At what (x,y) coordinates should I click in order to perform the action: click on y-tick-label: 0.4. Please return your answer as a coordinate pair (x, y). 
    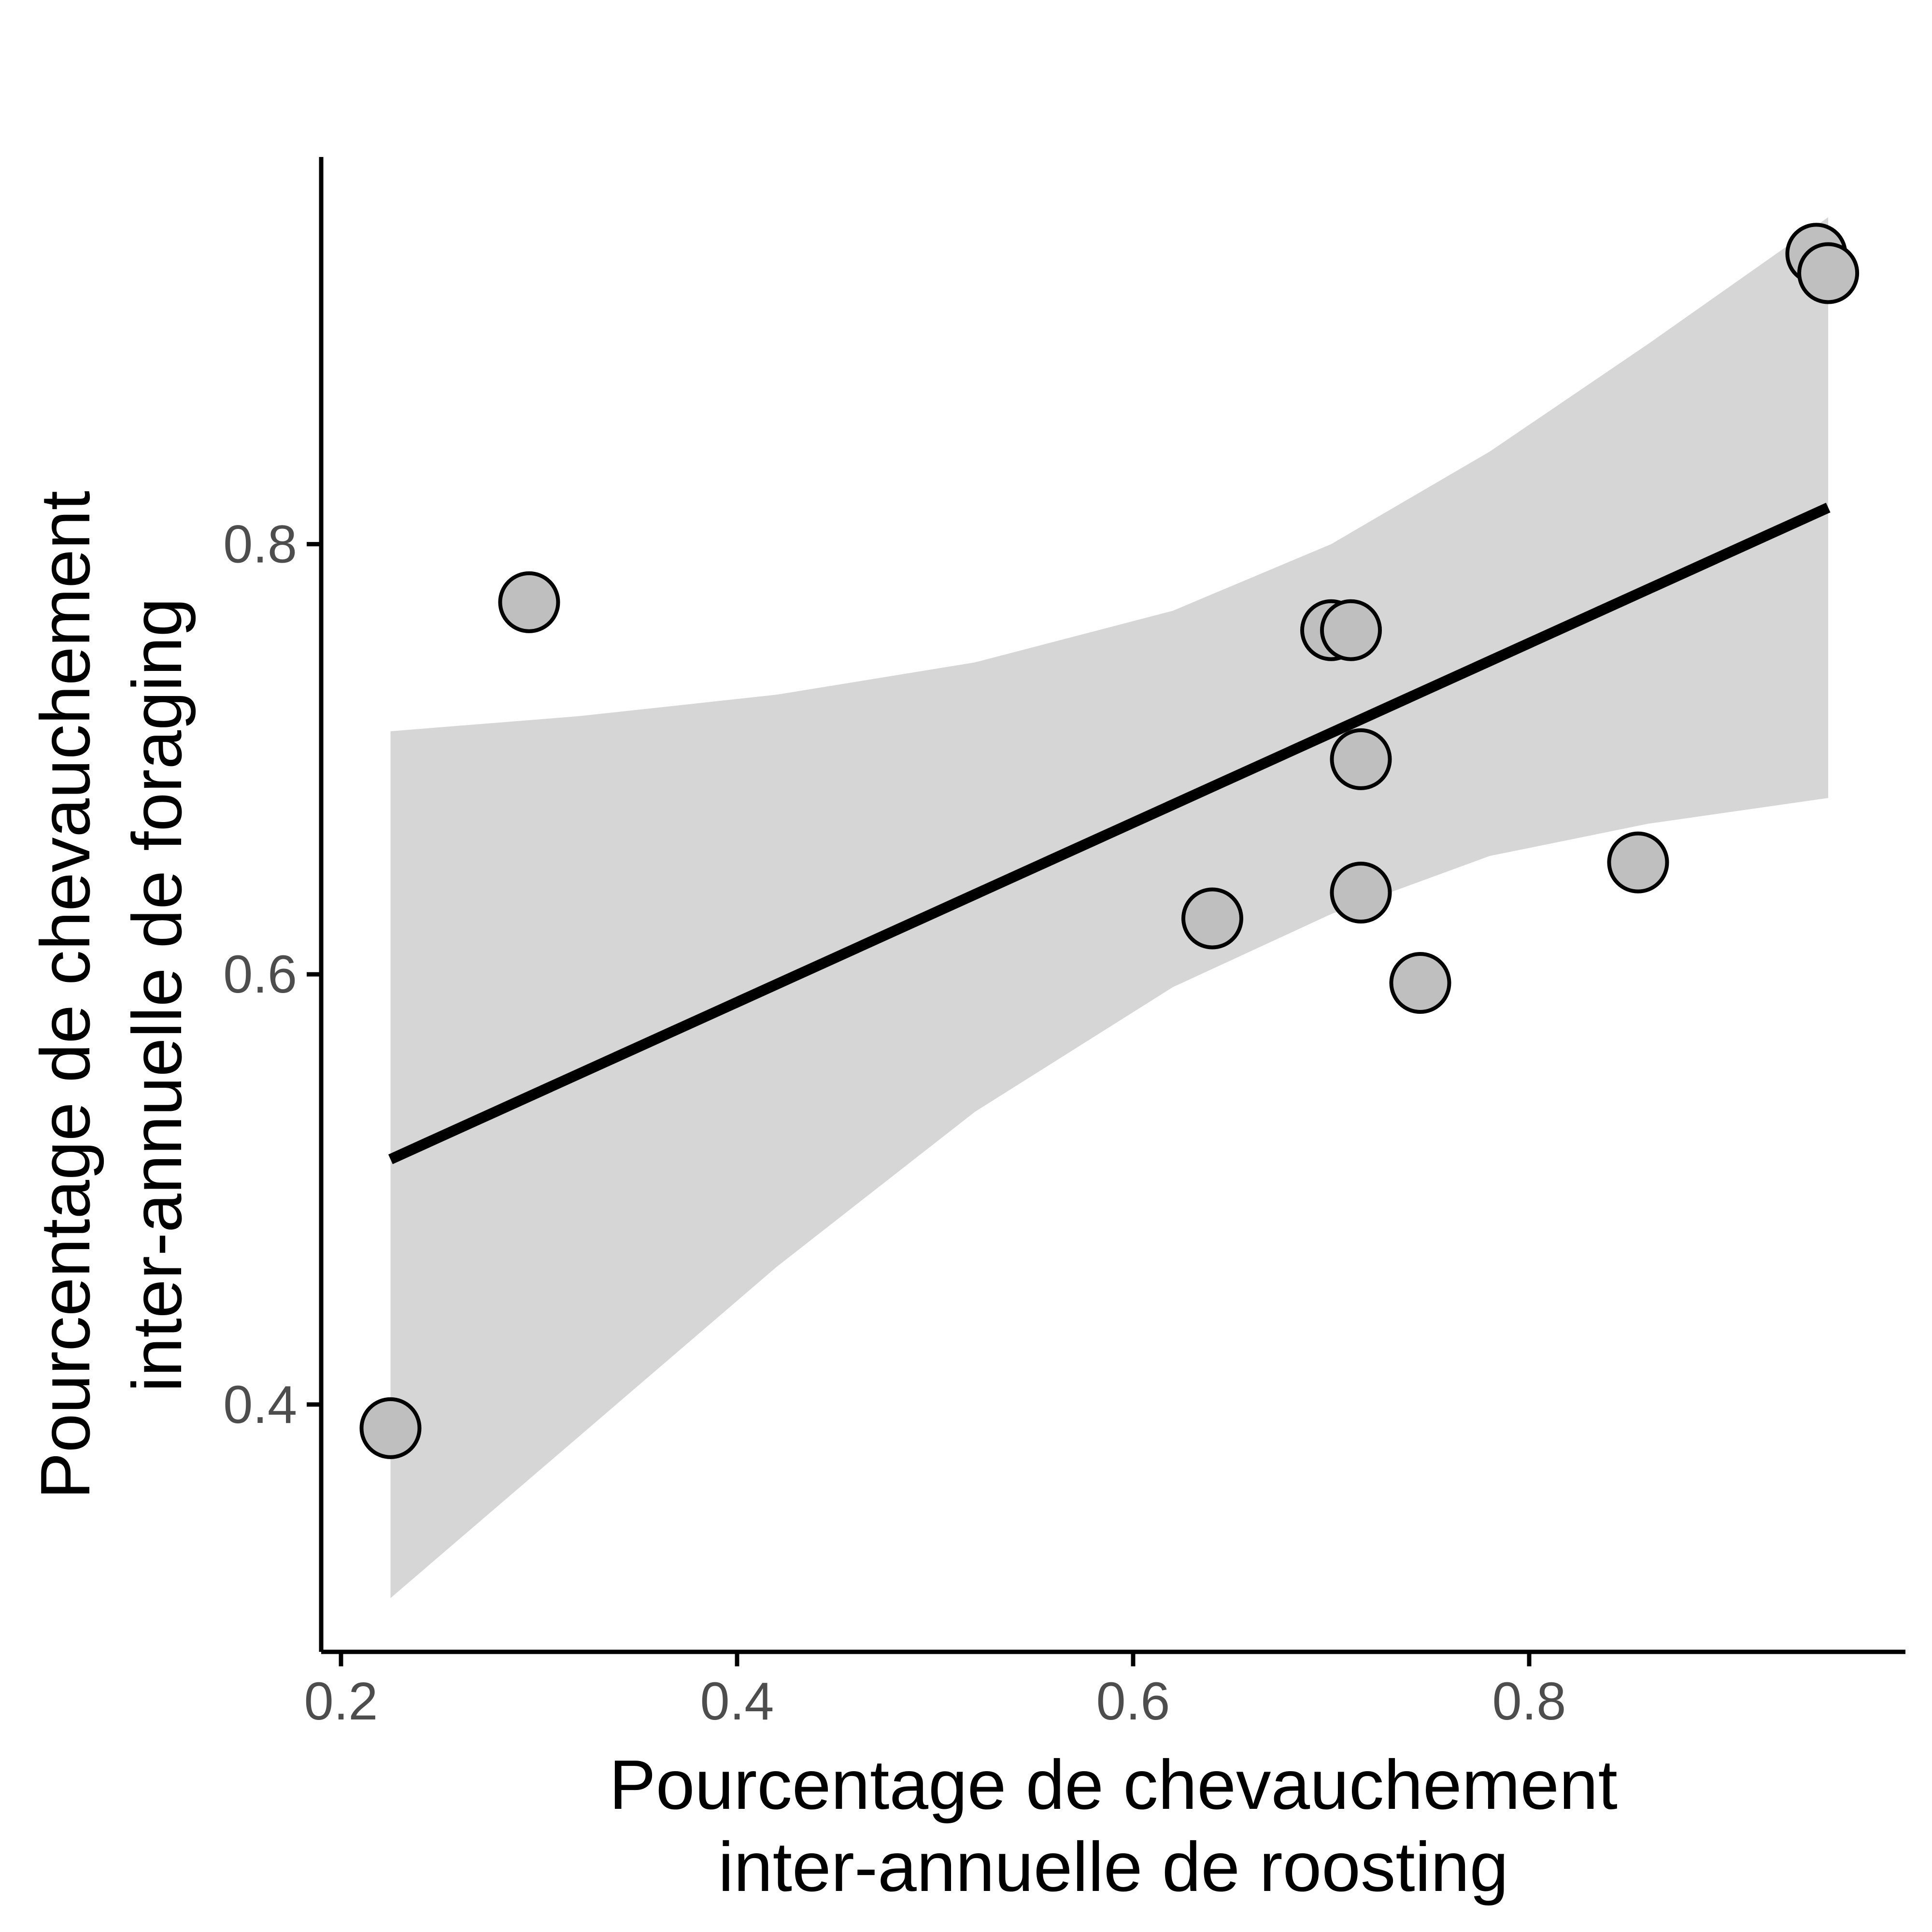
    Looking at the image, I should click on (260, 1405).